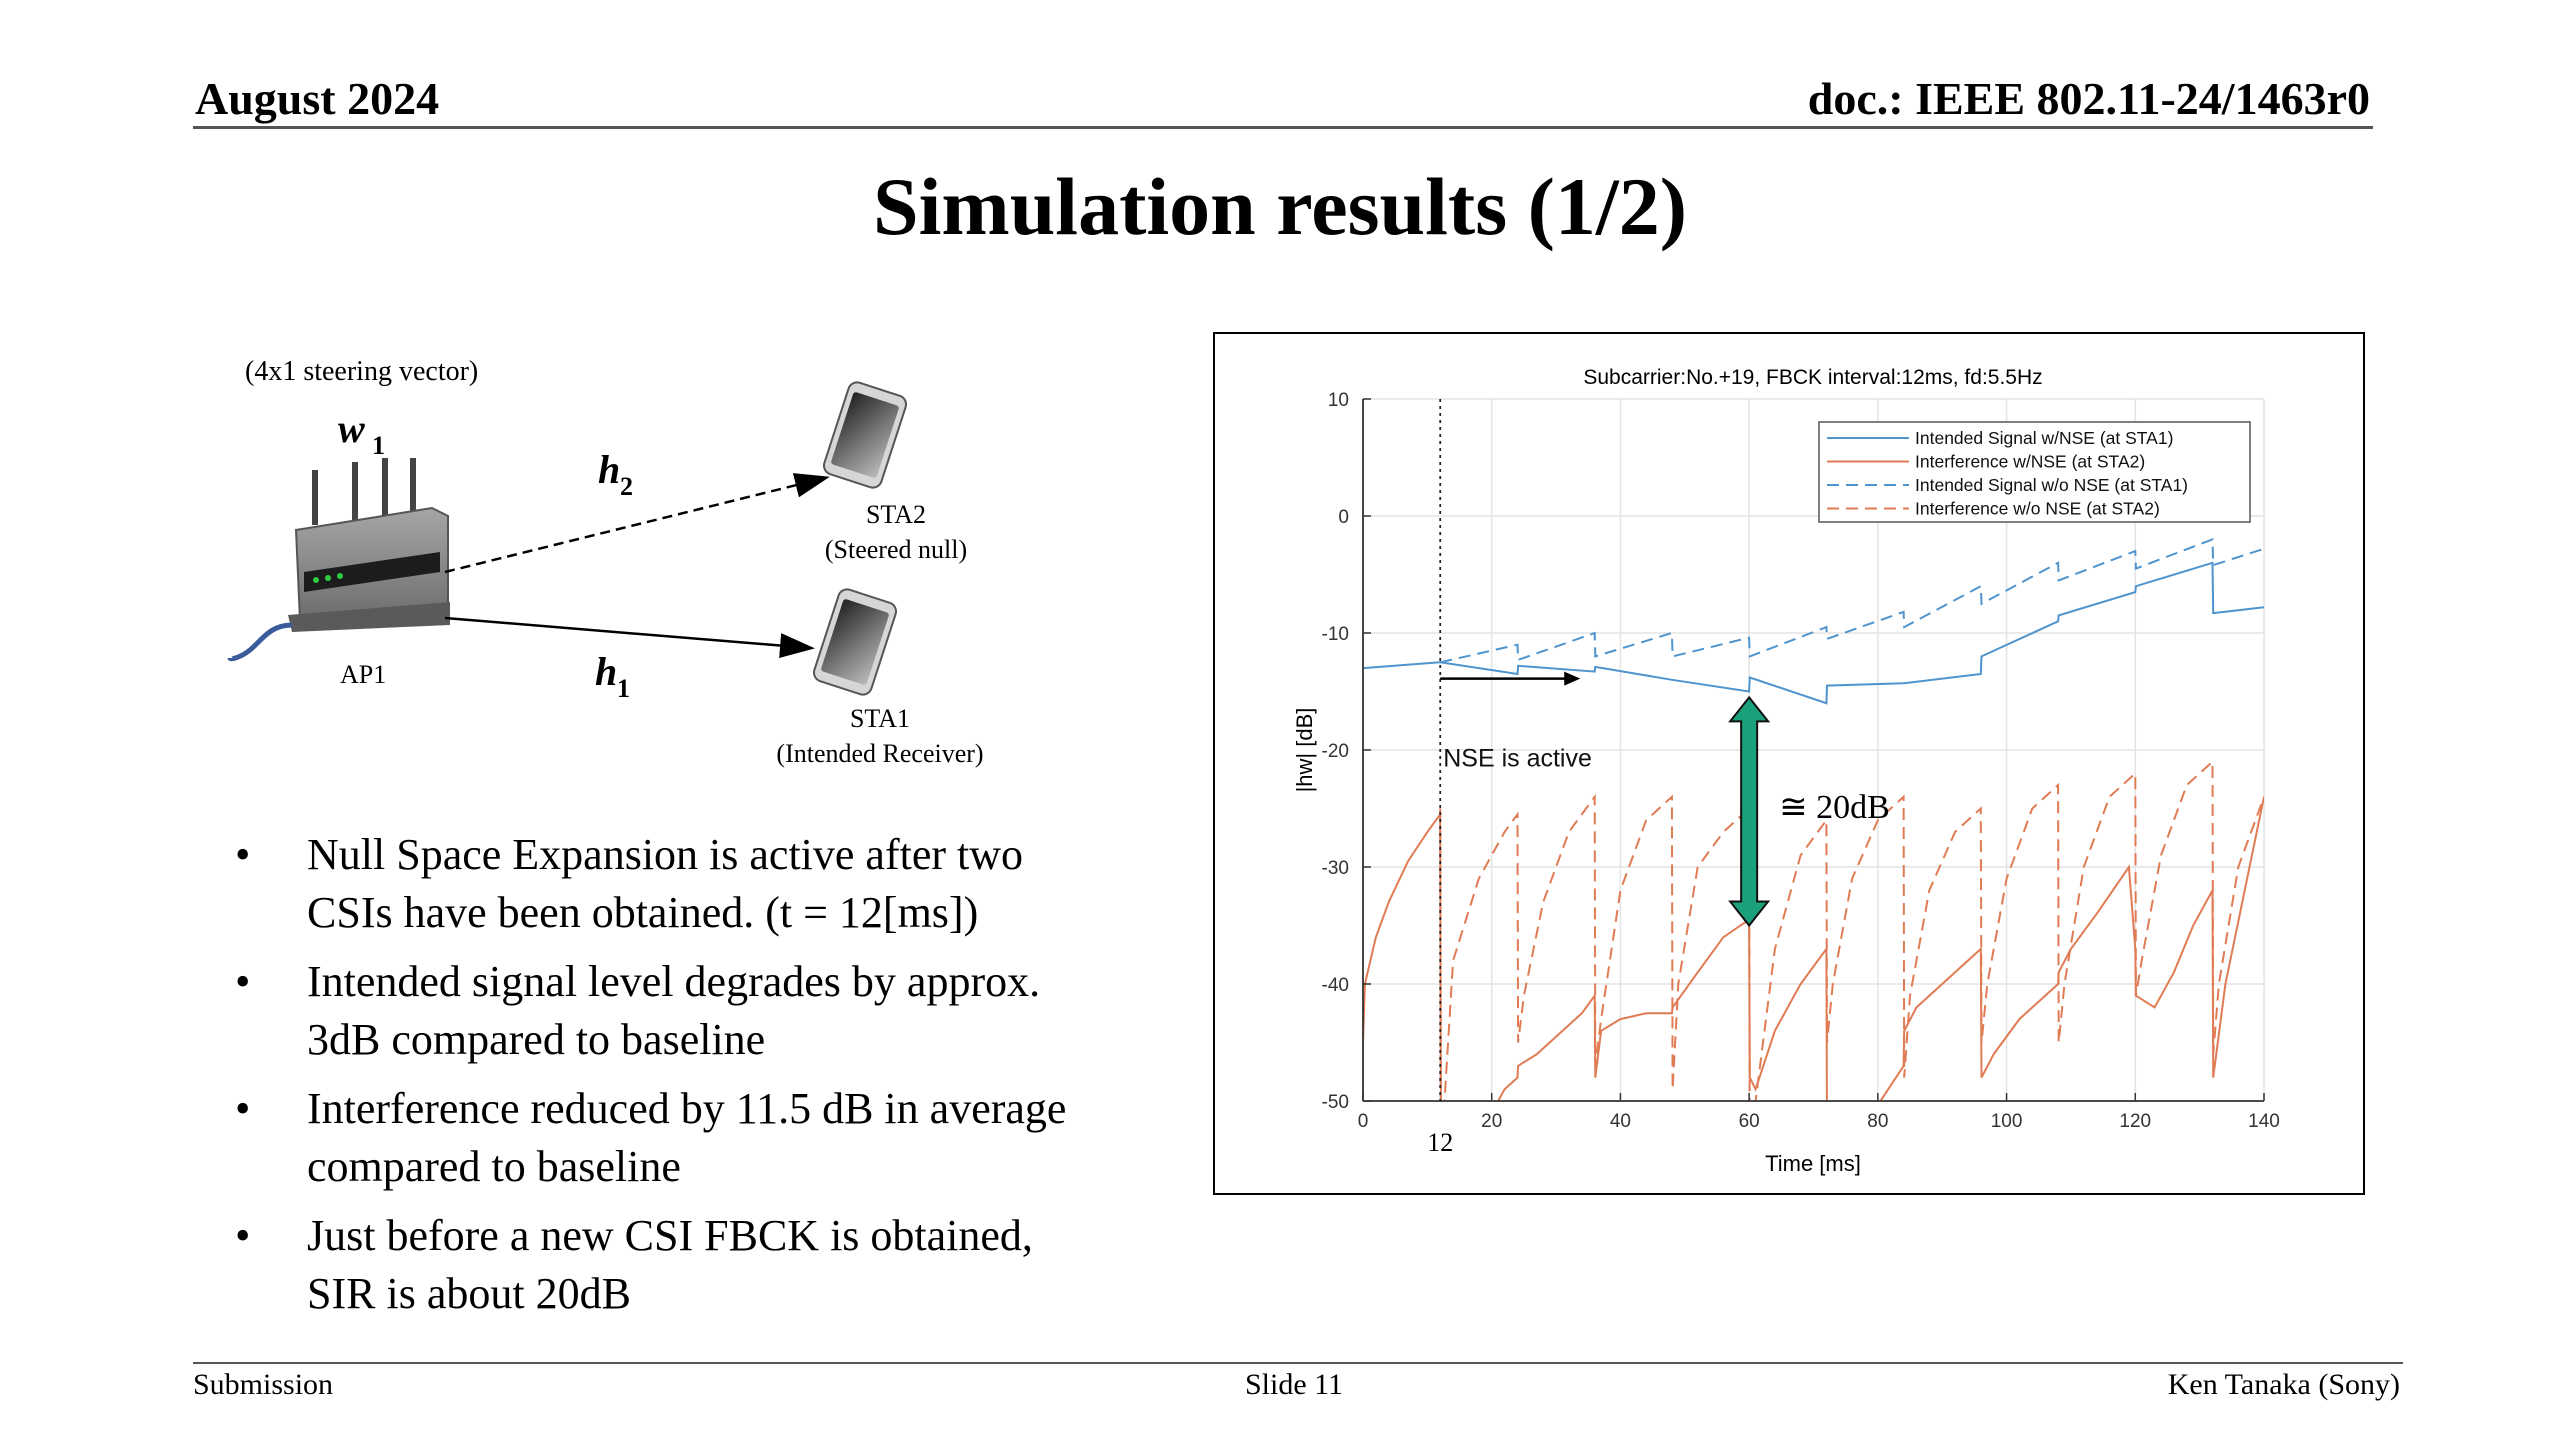  Describe the element at coordinates (1491, 1121) in the screenshot. I see `x-tick-label: 20` at that location.